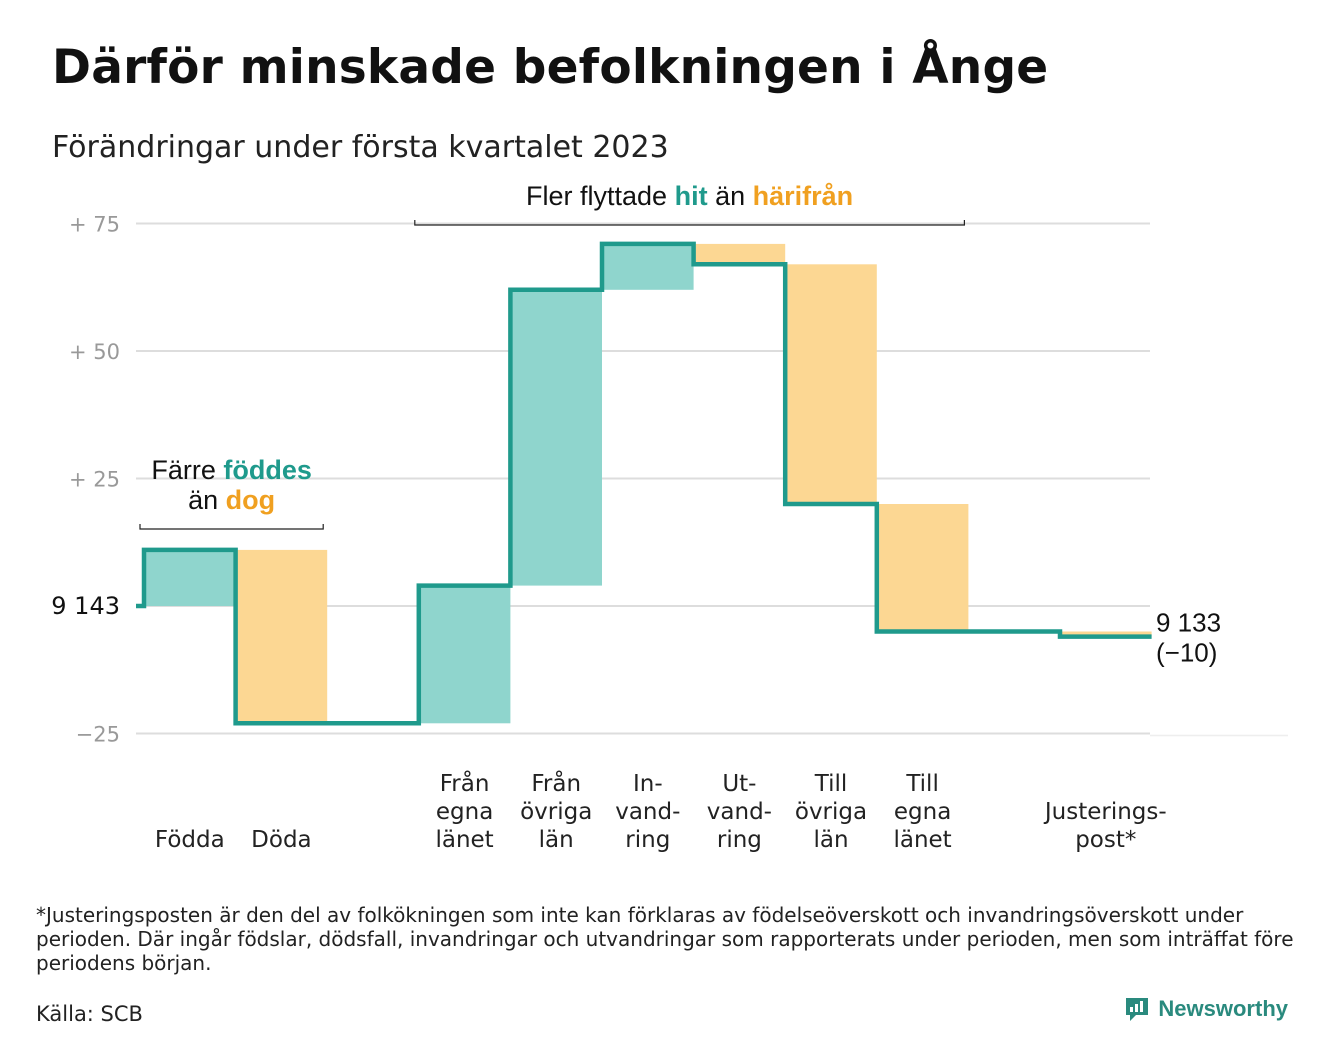 The height and width of the screenshot is (1060, 1340). What do you see at coordinates (1188, 623) in the screenshot?
I see `end-value-label: 9 133` at bounding box center [1188, 623].